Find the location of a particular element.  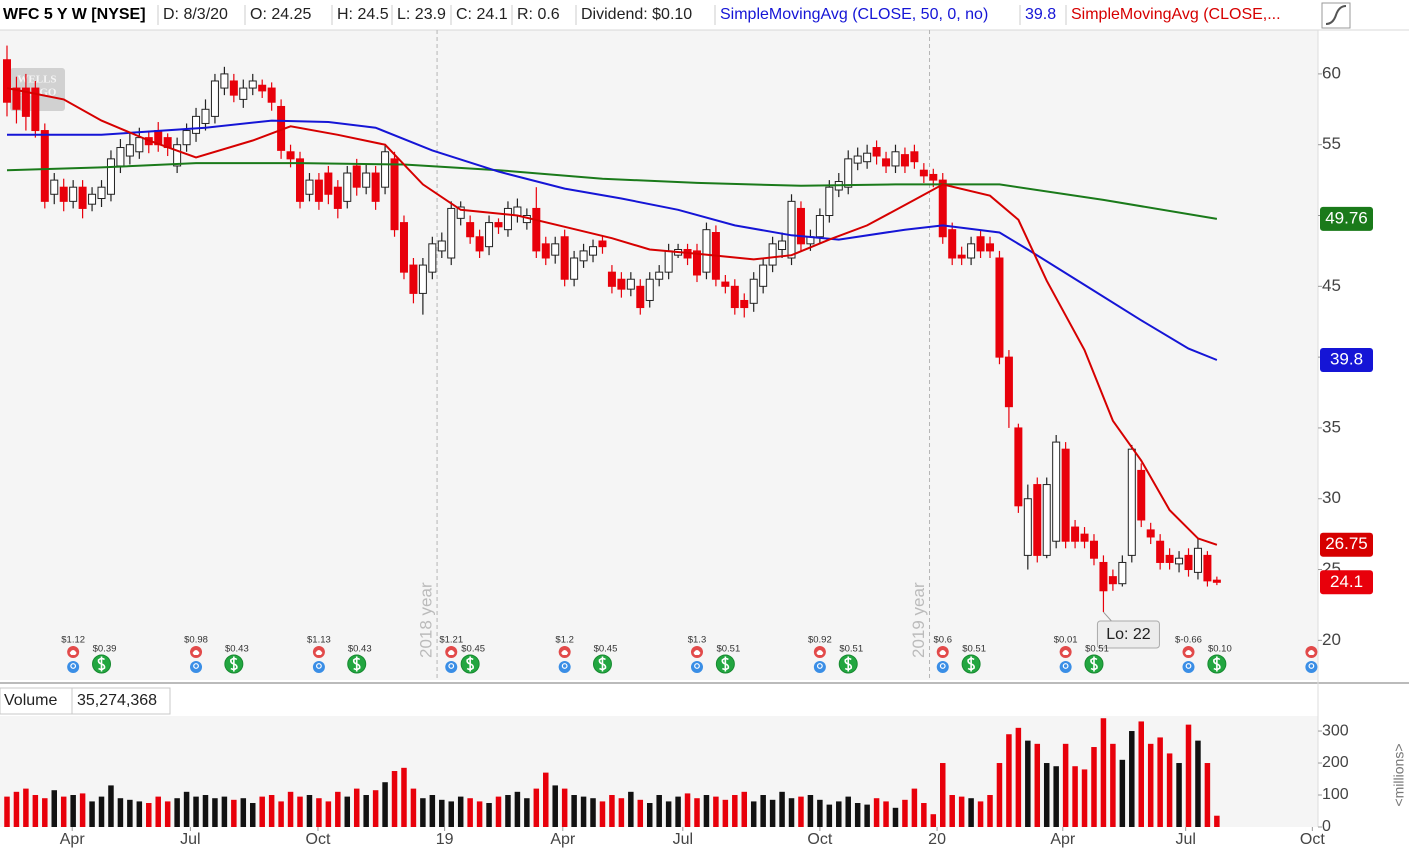

icon-curve is located at coordinates (1336, 15).